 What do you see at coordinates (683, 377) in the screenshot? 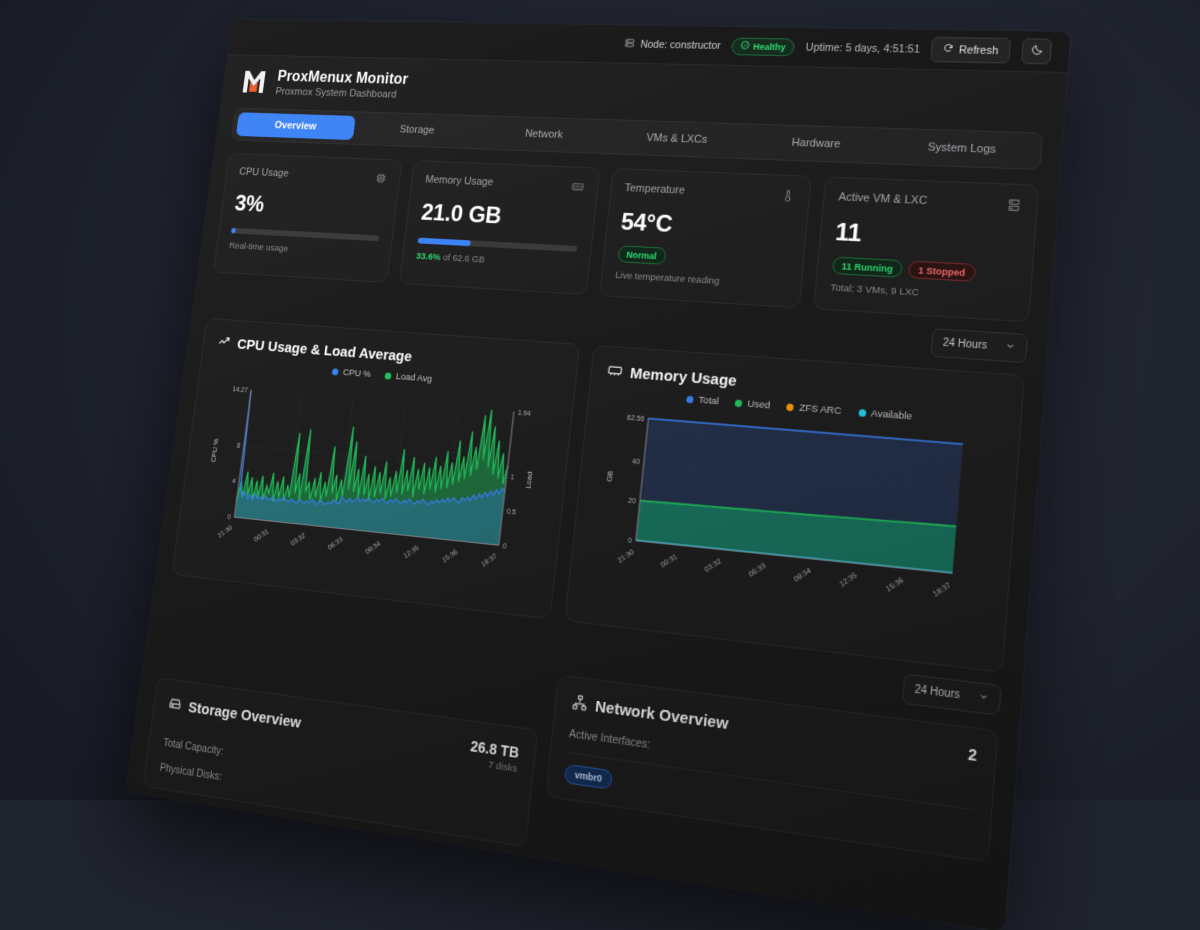
I see `memory-chart-title: Memory Usage` at bounding box center [683, 377].